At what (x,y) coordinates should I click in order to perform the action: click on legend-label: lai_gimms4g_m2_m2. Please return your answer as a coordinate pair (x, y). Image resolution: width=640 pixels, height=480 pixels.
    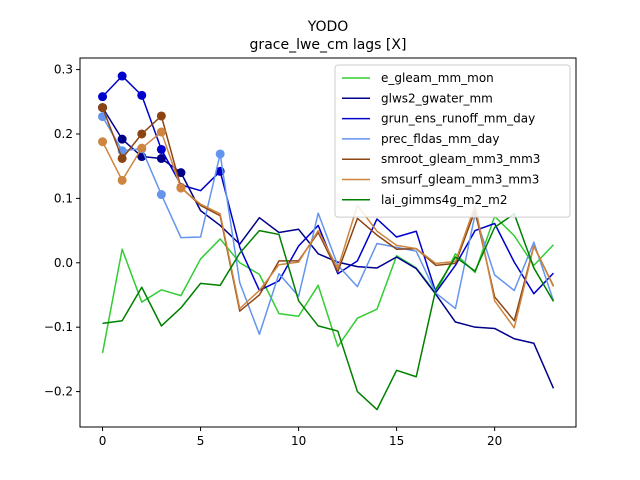
    Looking at the image, I should click on (444, 200).